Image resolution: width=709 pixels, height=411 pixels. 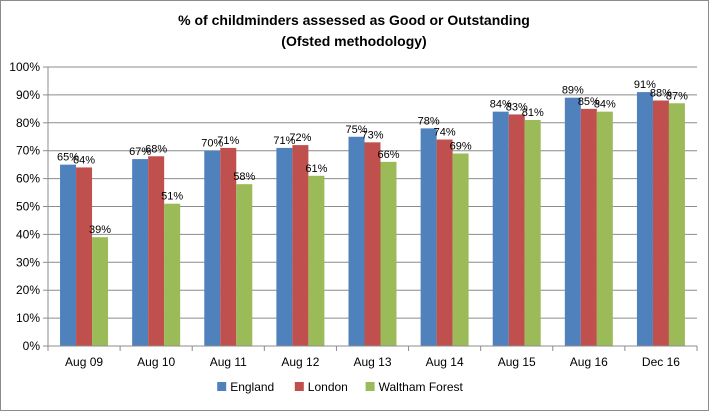 I want to click on data-label: 51%, so click(x=172, y=197).